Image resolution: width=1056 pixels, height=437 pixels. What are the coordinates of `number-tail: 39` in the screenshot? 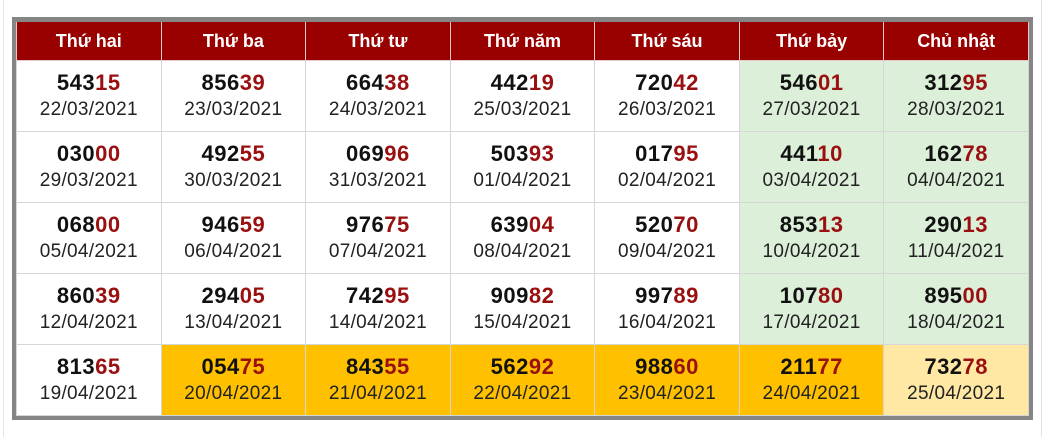 It's located at (252, 82).